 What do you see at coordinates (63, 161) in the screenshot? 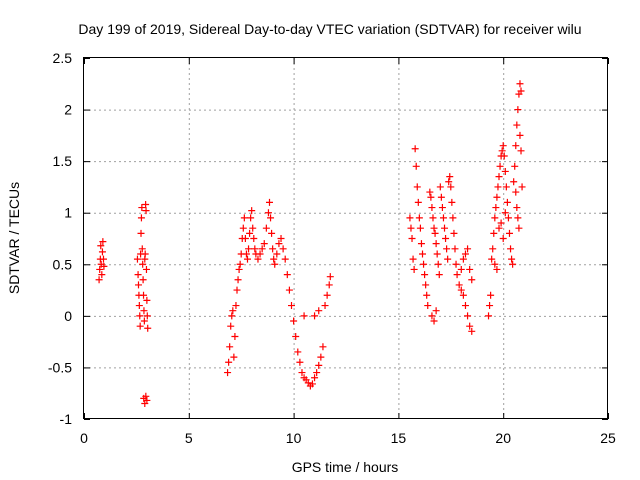
I see `y-tick-label: 1.5` at bounding box center [63, 161].